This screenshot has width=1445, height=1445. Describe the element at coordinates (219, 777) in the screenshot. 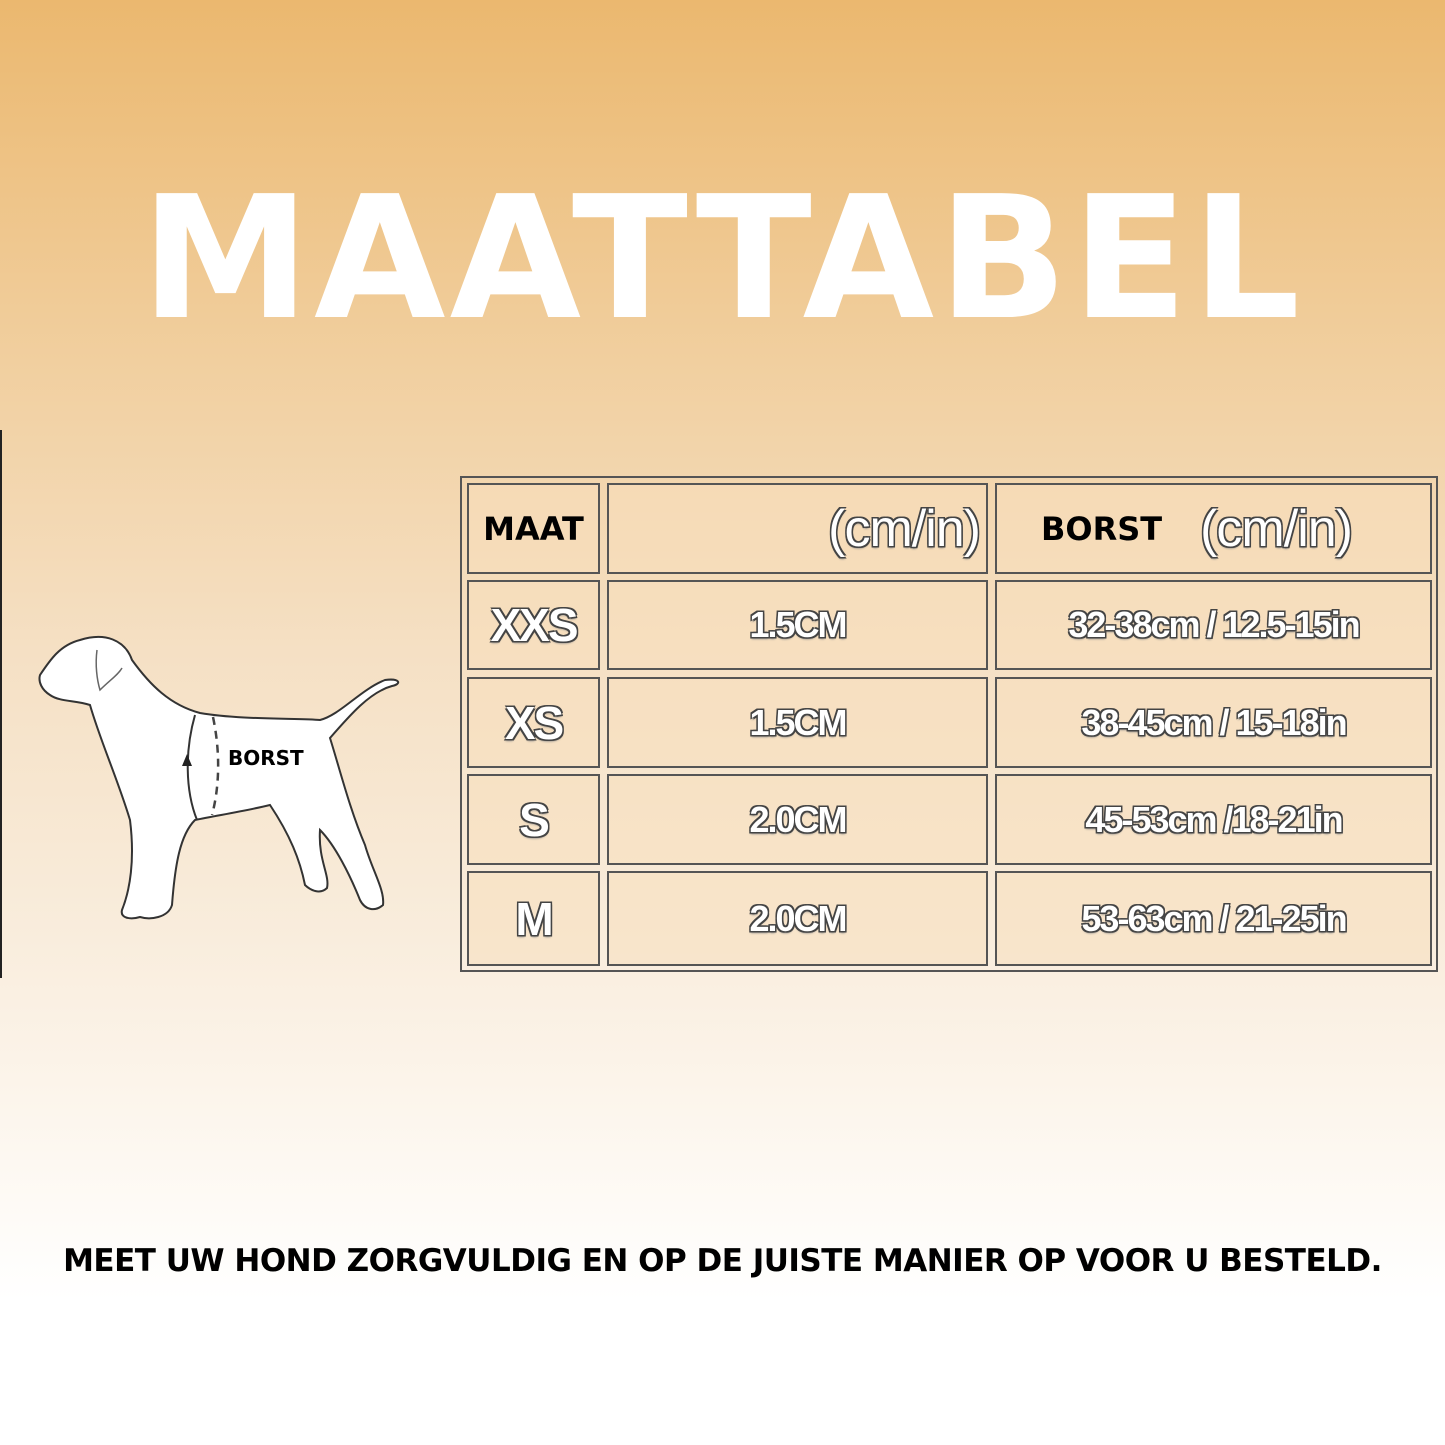

I see `dog-illustration: BORST` at that location.